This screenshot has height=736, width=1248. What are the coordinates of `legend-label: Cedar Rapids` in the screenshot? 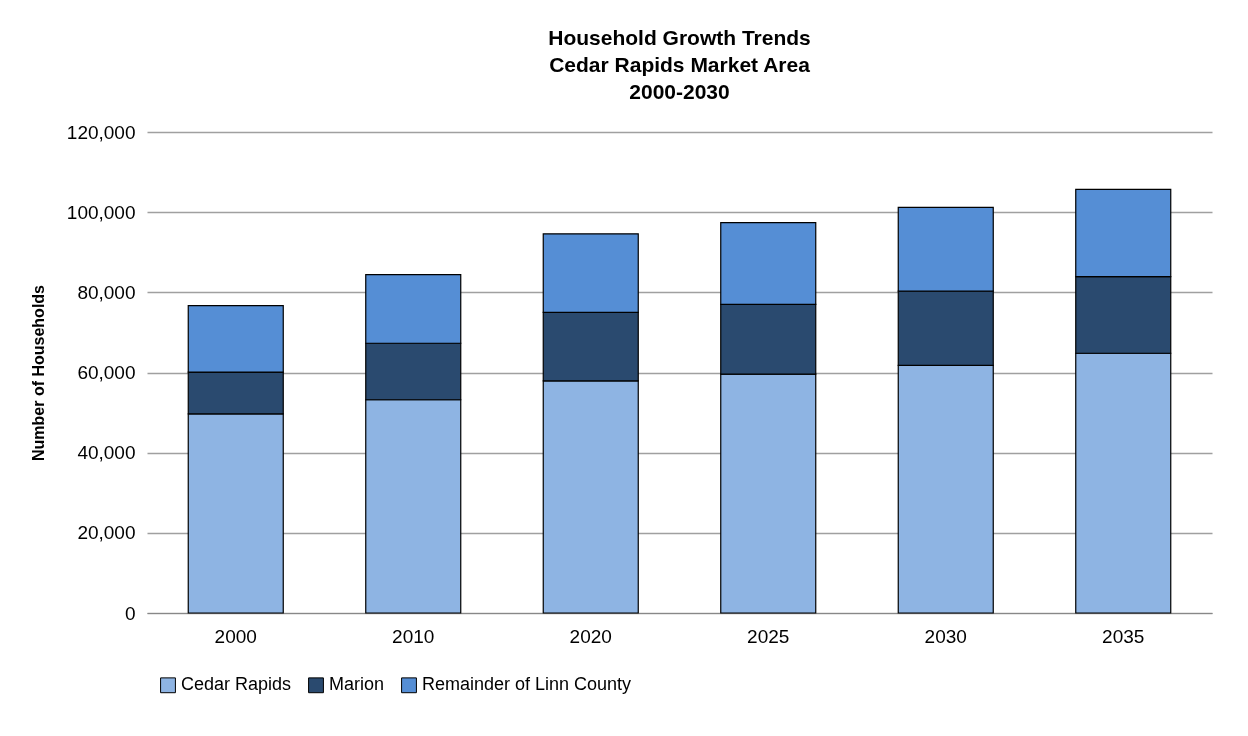 It's located at (236, 684).